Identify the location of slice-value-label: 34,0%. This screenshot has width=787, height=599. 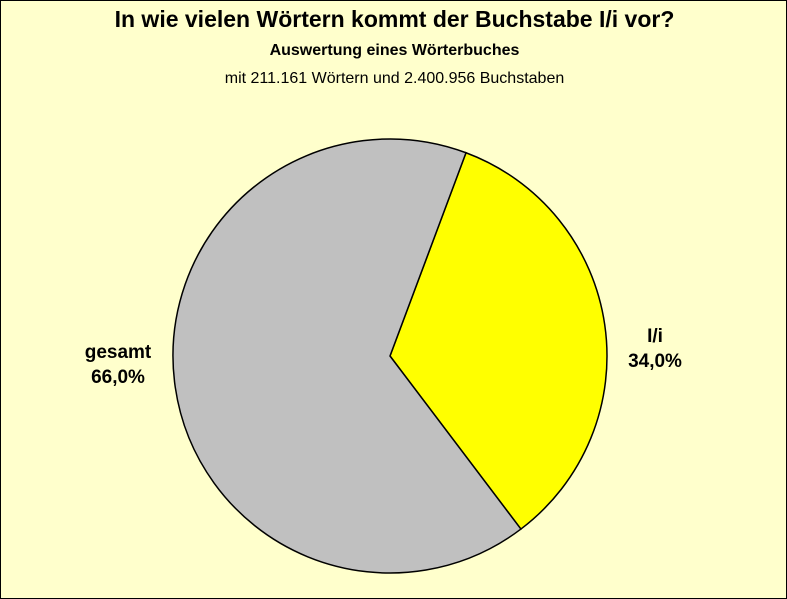
(655, 361).